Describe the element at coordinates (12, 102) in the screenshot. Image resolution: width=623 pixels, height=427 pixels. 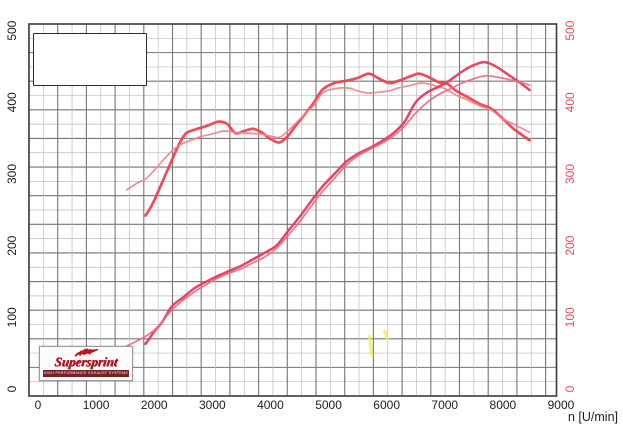
I see `y-left-tick-label: 400` at that location.